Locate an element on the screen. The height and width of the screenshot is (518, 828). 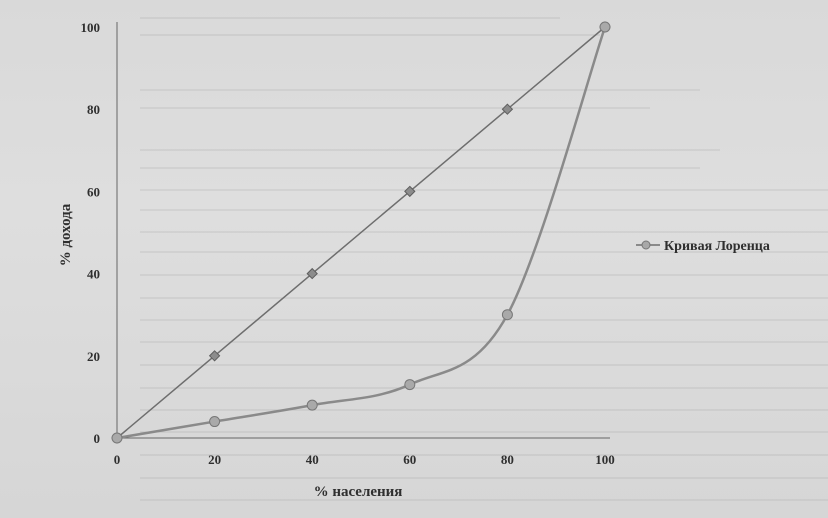
x-tick-label: 20 is located at coordinates (214, 459).